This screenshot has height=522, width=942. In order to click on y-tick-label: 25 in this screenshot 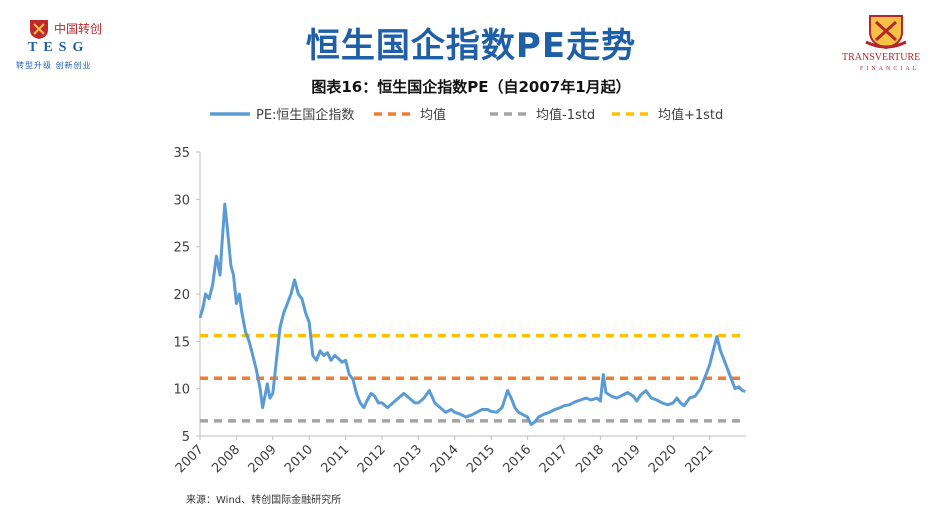, I will do `click(181, 248)`.